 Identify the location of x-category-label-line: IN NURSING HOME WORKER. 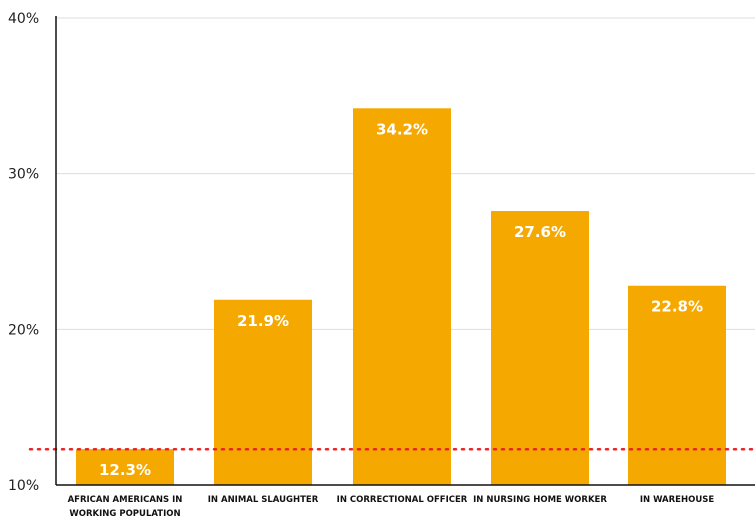
(540, 500).